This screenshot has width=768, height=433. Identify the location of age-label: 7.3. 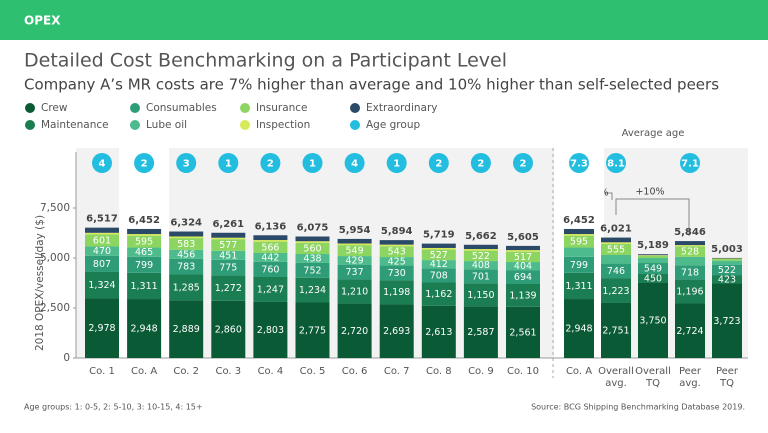
(579, 164).